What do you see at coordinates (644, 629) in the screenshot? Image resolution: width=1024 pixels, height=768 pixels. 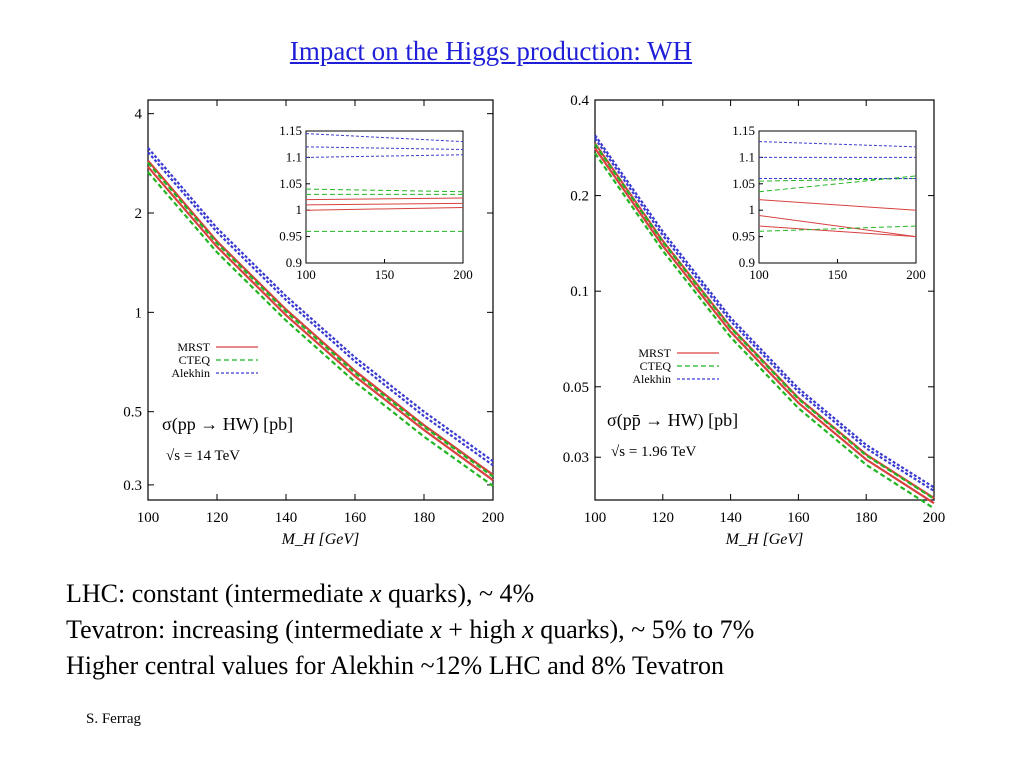 I see `bullet-tev-post: quarks), ~ 5% to 7%` at bounding box center [644, 629].